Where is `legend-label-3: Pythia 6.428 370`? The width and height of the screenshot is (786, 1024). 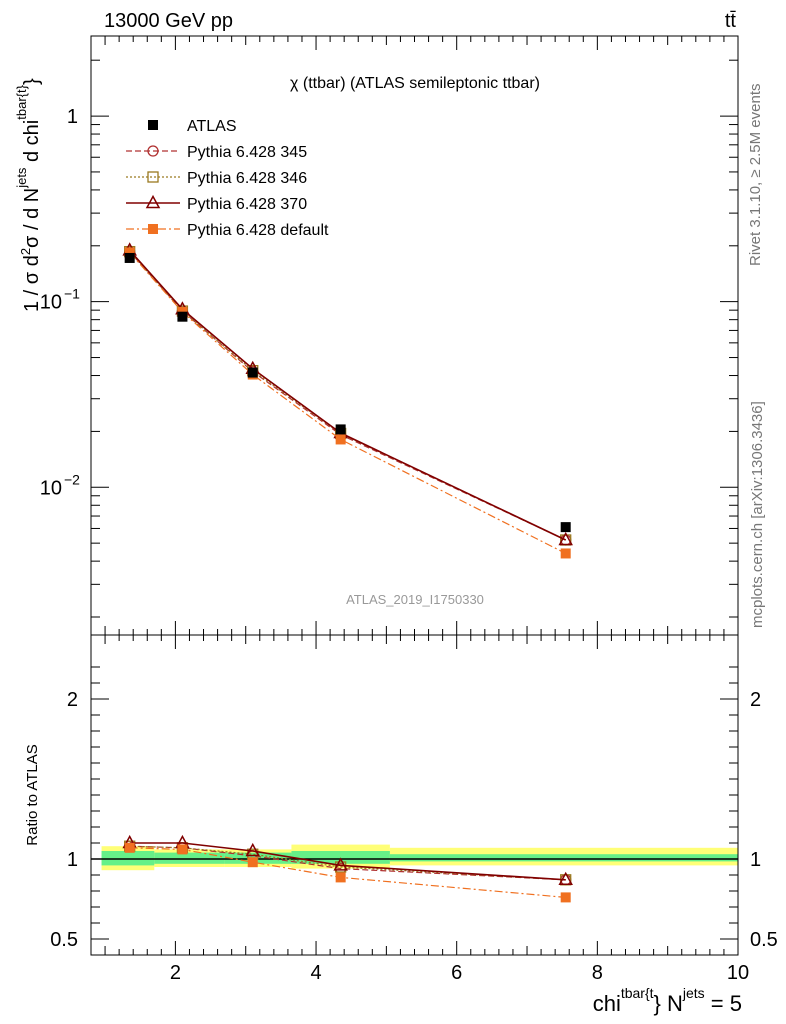
legend-label-3: Pythia 6.428 370 is located at coordinates (247, 204).